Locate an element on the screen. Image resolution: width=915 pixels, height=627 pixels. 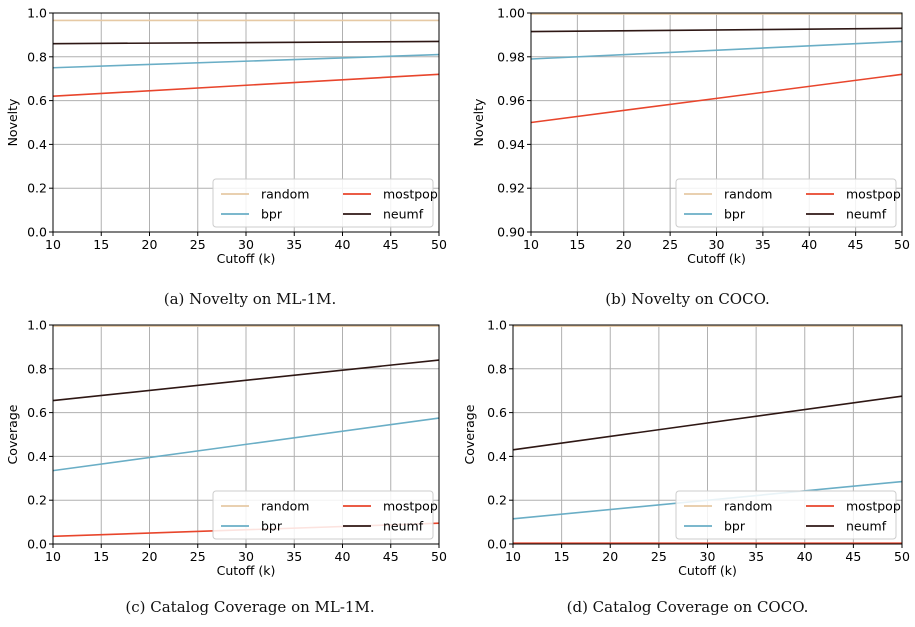
y-tick-label: 0.96 is located at coordinates (511, 100).